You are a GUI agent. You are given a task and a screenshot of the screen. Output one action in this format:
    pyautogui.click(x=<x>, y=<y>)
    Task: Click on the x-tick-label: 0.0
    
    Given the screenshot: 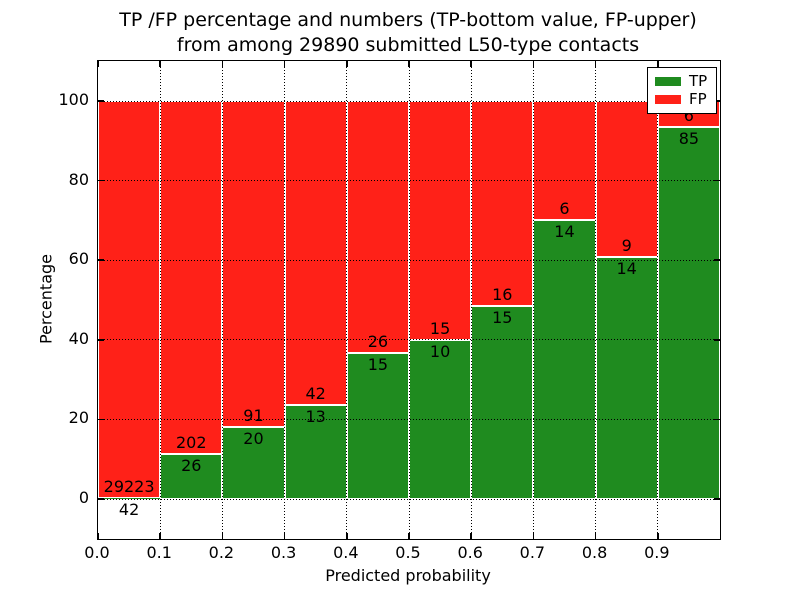 What is the action you would take?
    pyautogui.click(x=97, y=552)
    